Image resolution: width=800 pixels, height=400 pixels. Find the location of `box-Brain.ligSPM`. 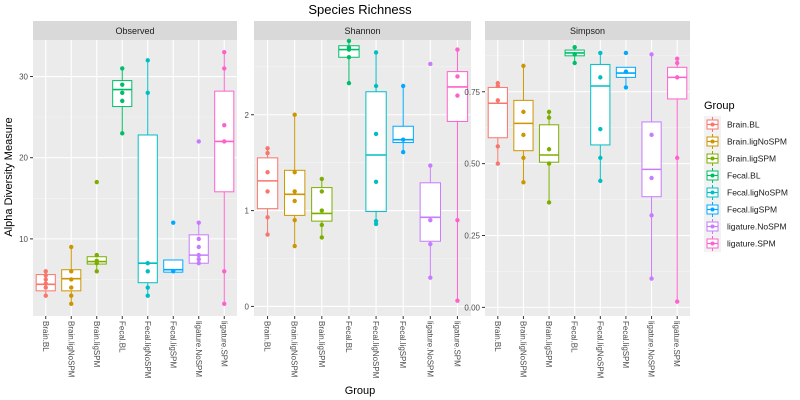

box-Brain.ligSPM is located at coordinates (322, 208).